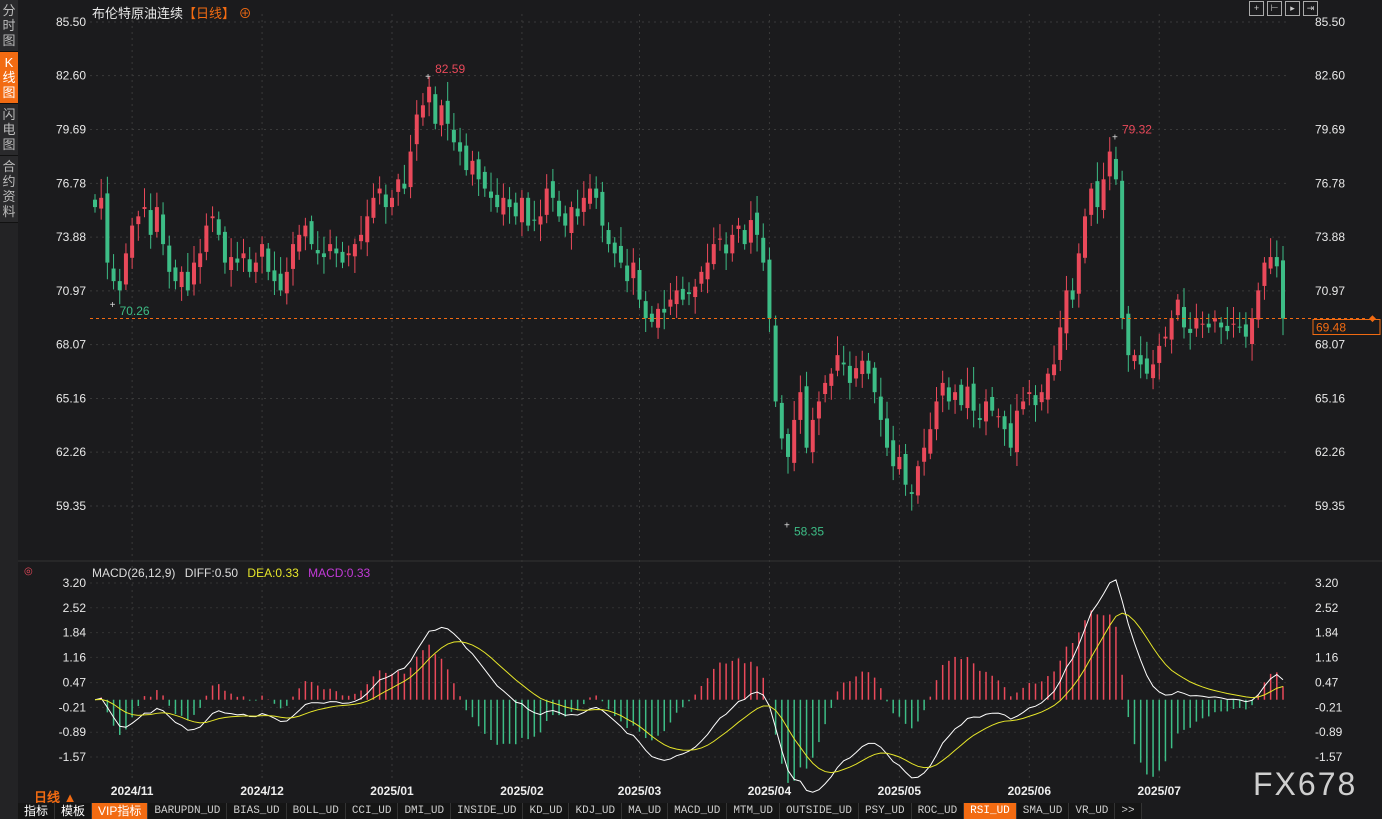 Image resolution: width=1382 pixels, height=819 pixels. Describe the element at coordinates (1128, 811) in the screenshot. I see `tab--: >>` at that location.